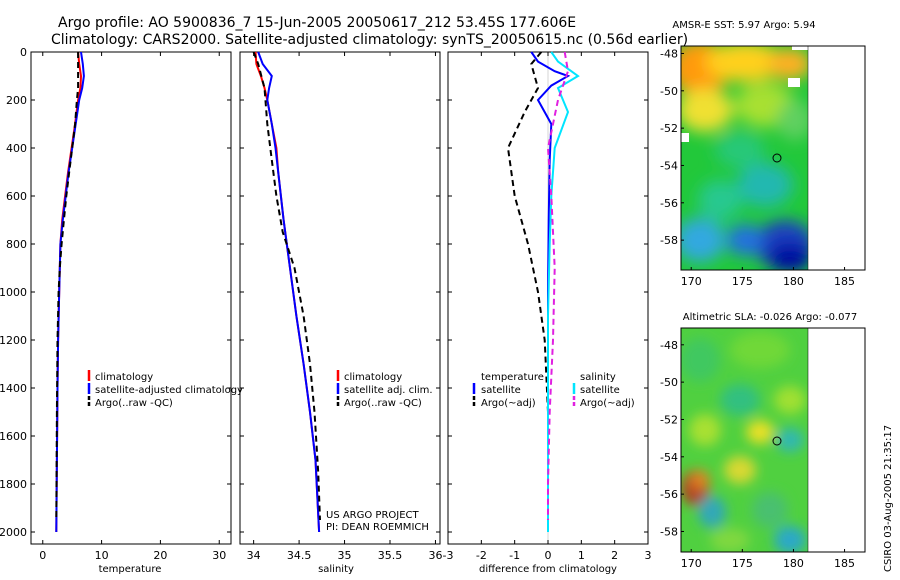 This screenshot has width=900, height=580. Describe the element at coordinates (501, 390) in the screenshot. I see `legend-label-temp-satellite: satellite` at that location.